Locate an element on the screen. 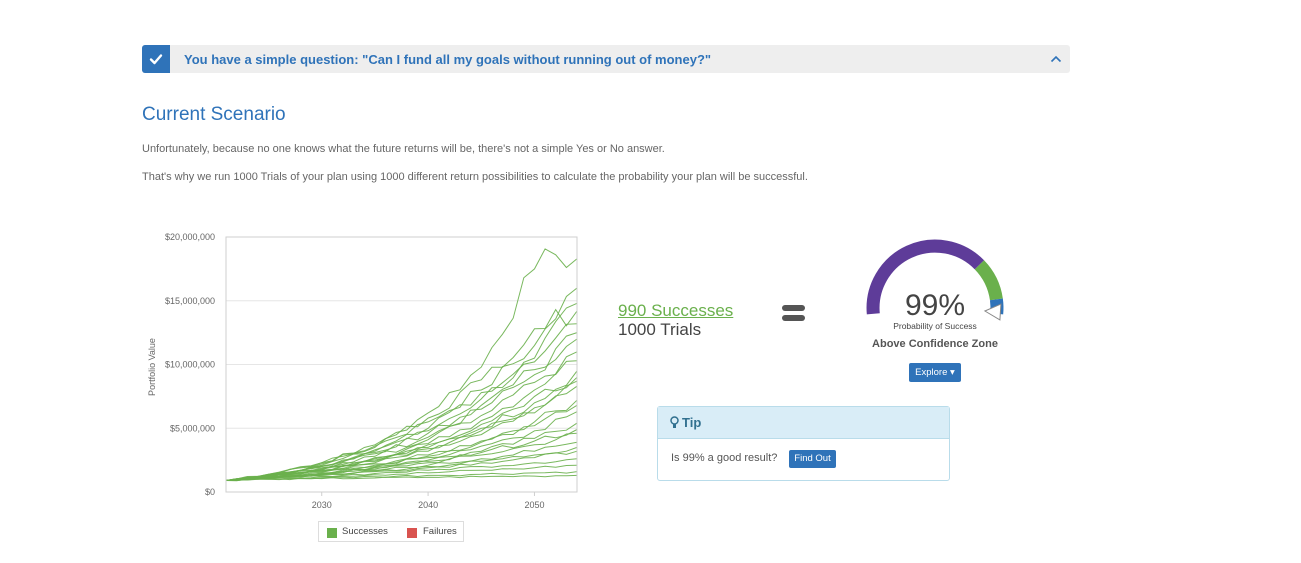  legend-failures-swatch is located at coordinates (412, 533).